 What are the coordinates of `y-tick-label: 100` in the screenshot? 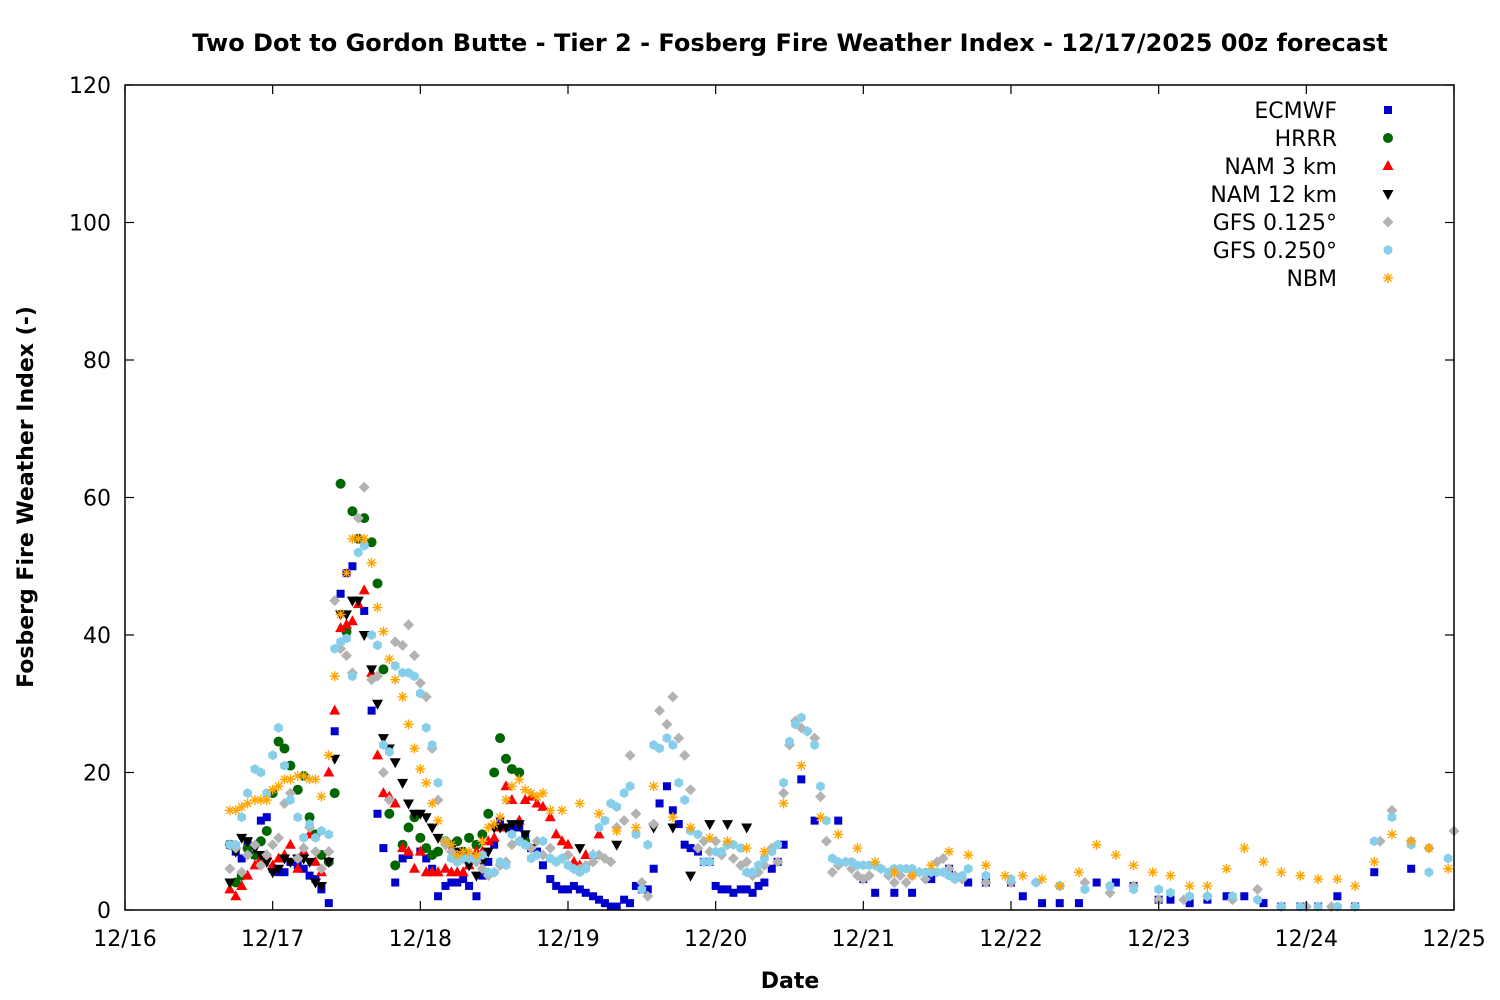 It's located at (90, 224).